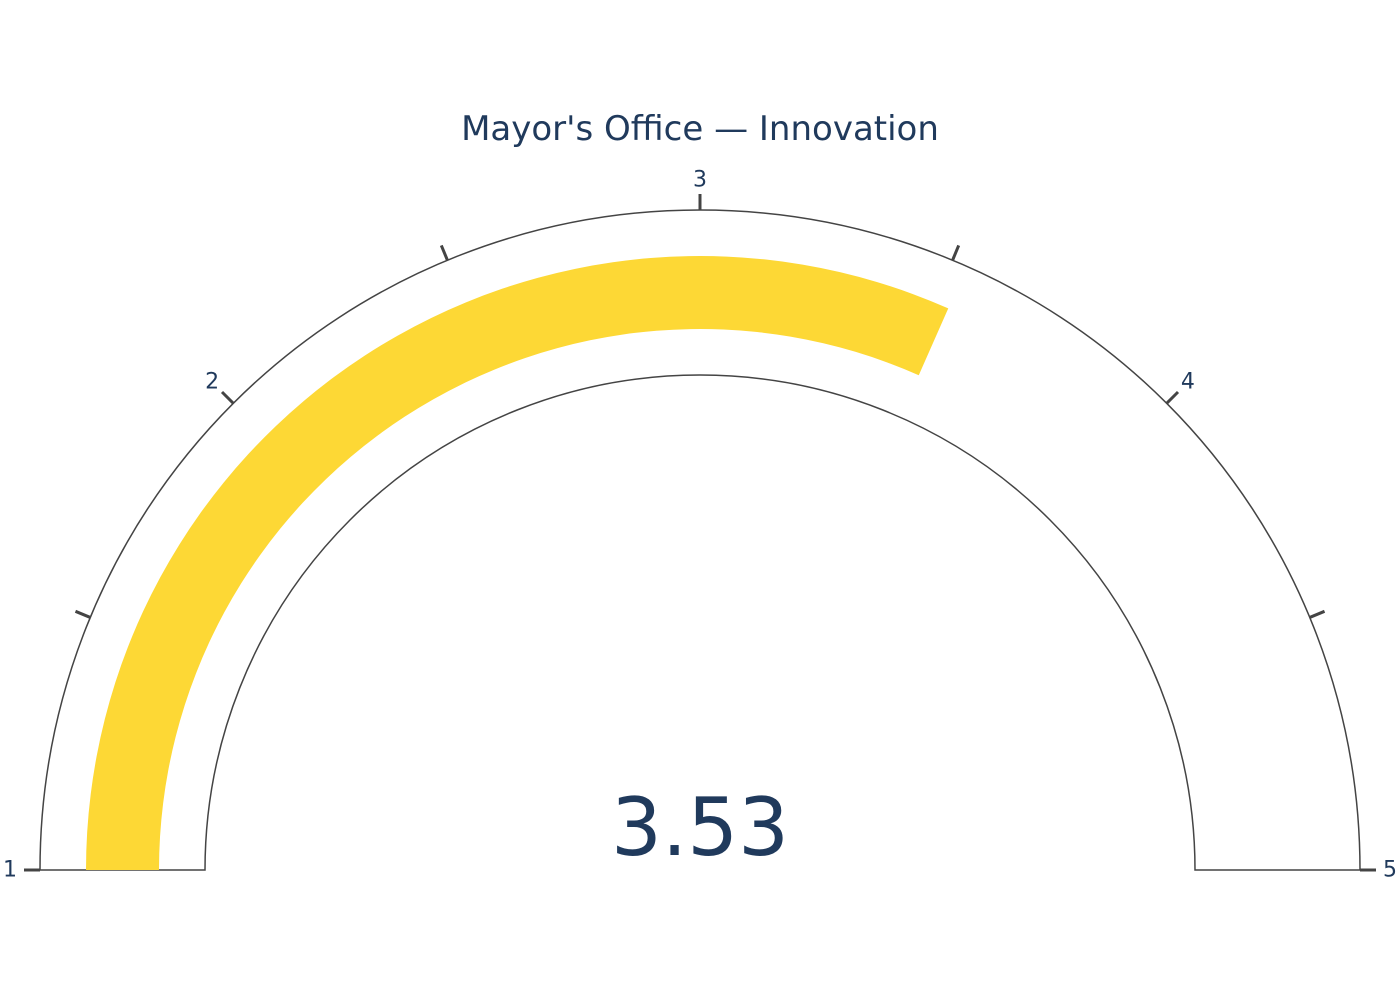 The image size is (1400, 1000). What do you see at coordinates (1390, 870) in the screenshot?
I see `tick-label-5: 5` at bounding box center [1390, 870].